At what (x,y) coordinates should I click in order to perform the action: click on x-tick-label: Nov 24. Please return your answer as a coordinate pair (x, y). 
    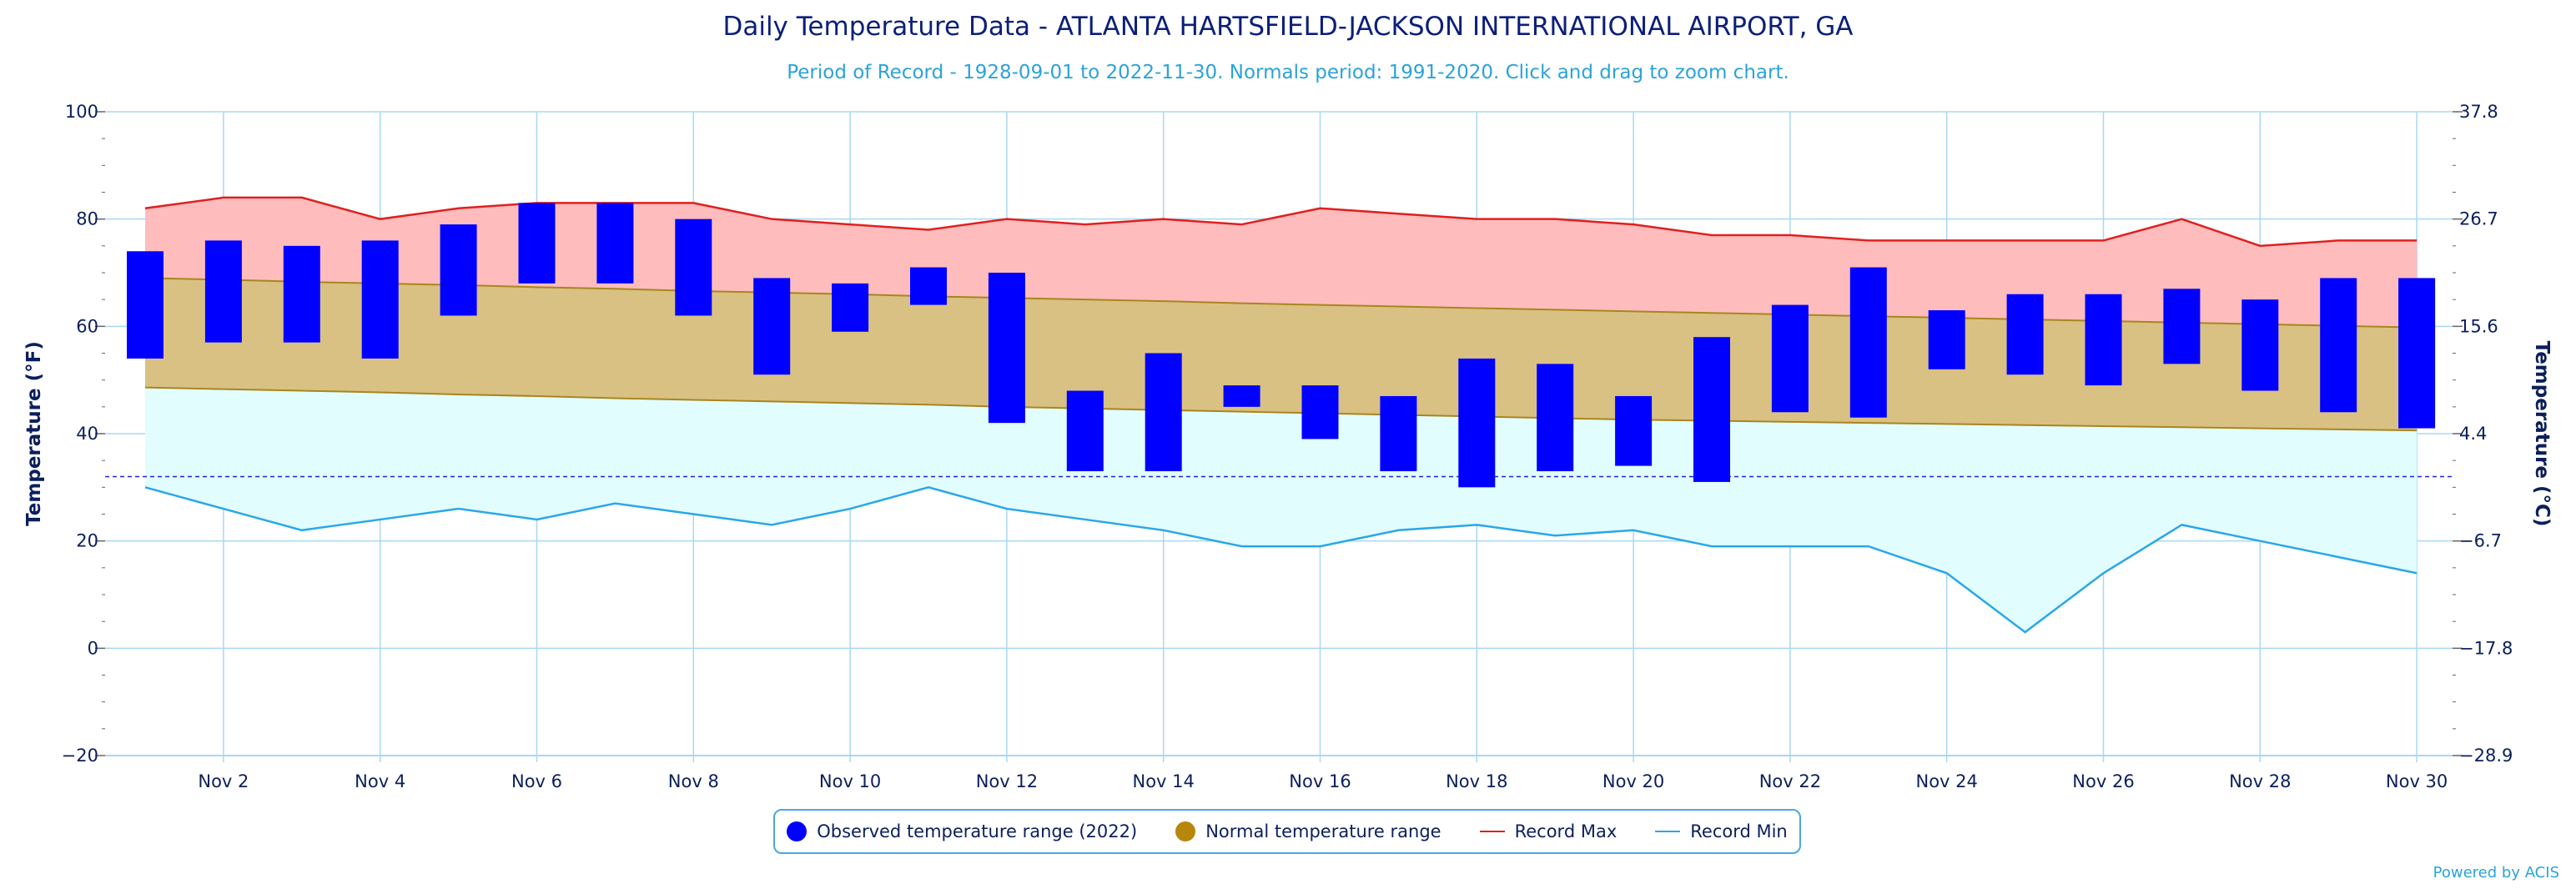
    Looking at the image, I should click on (1947, 781).